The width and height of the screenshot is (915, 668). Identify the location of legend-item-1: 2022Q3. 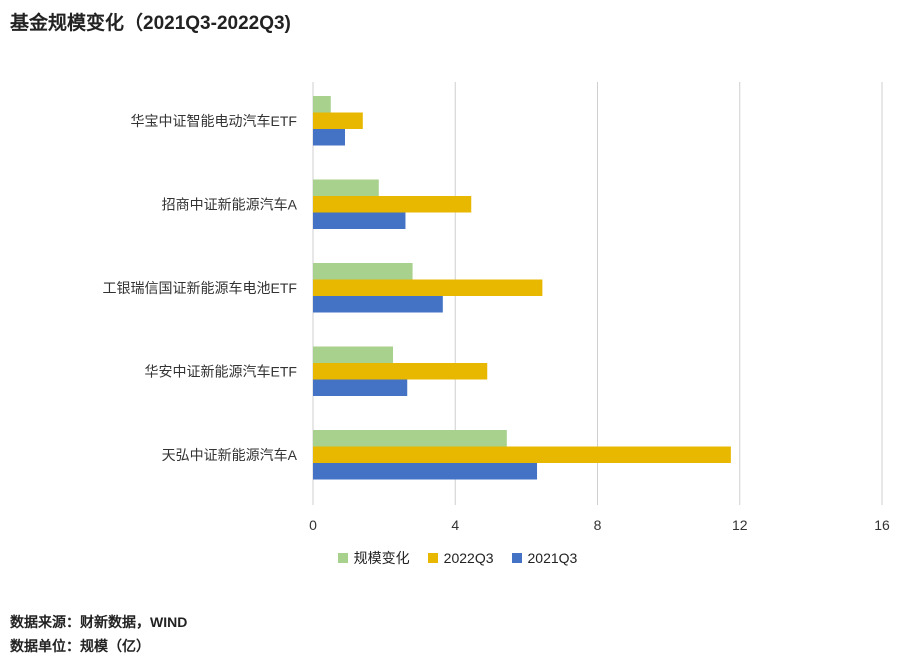
(460, 558).